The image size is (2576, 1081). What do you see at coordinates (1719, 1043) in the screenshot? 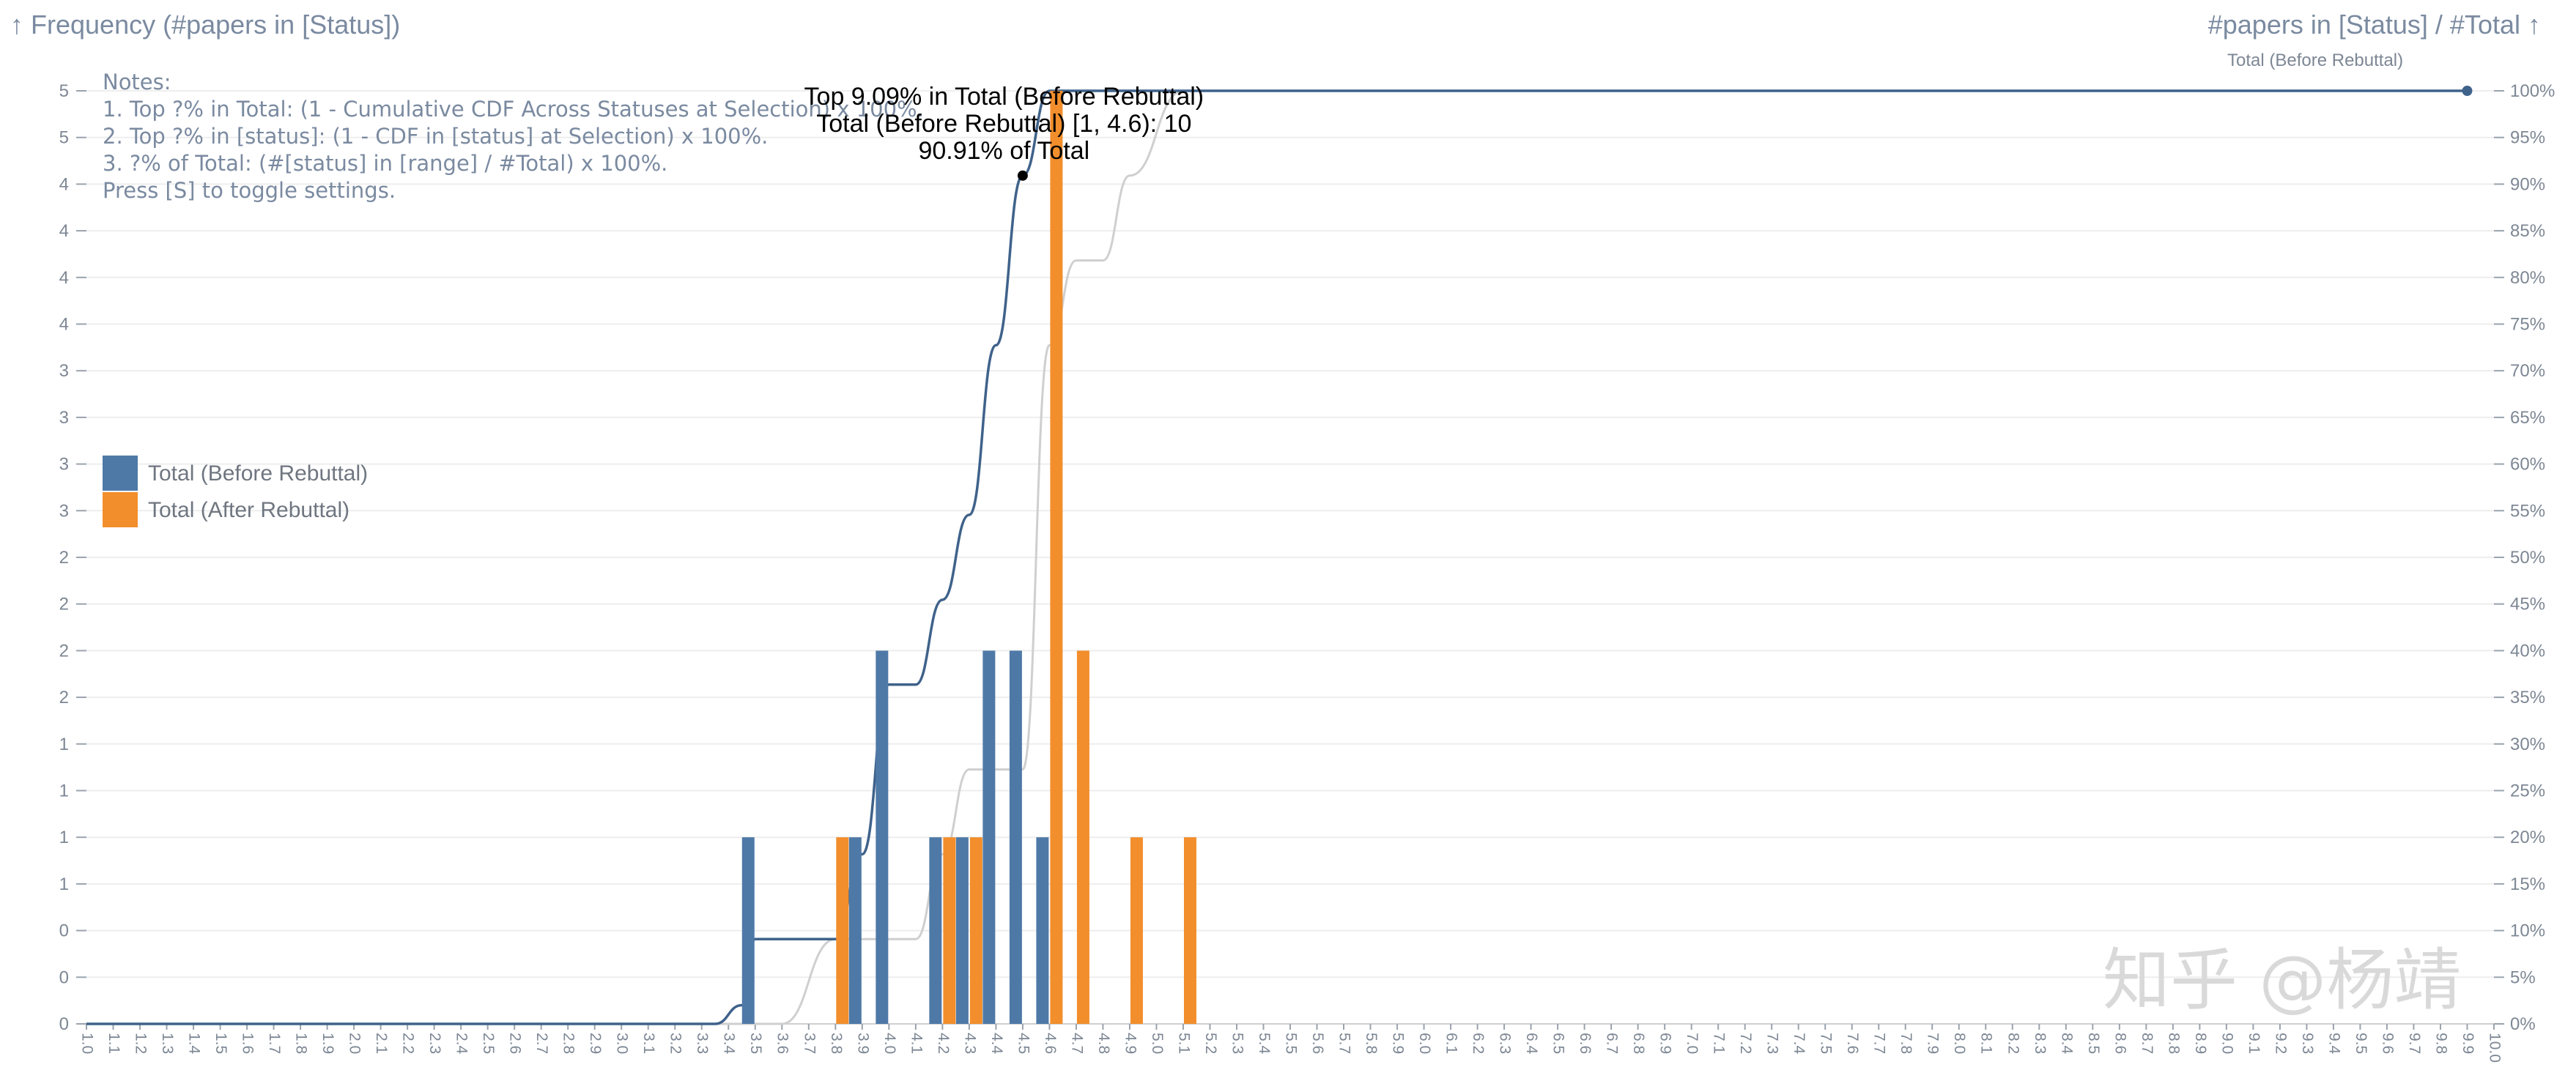
I see `x-tick-label: 7.1` at bounding box center [1719, 1043].